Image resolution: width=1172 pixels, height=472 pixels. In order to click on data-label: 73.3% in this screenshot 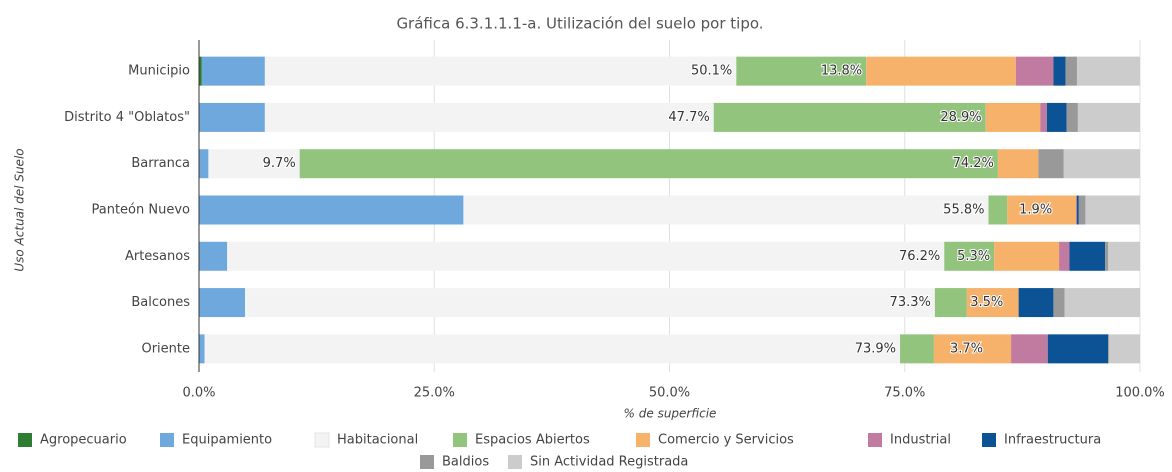, I will do `click(910, 302)`.